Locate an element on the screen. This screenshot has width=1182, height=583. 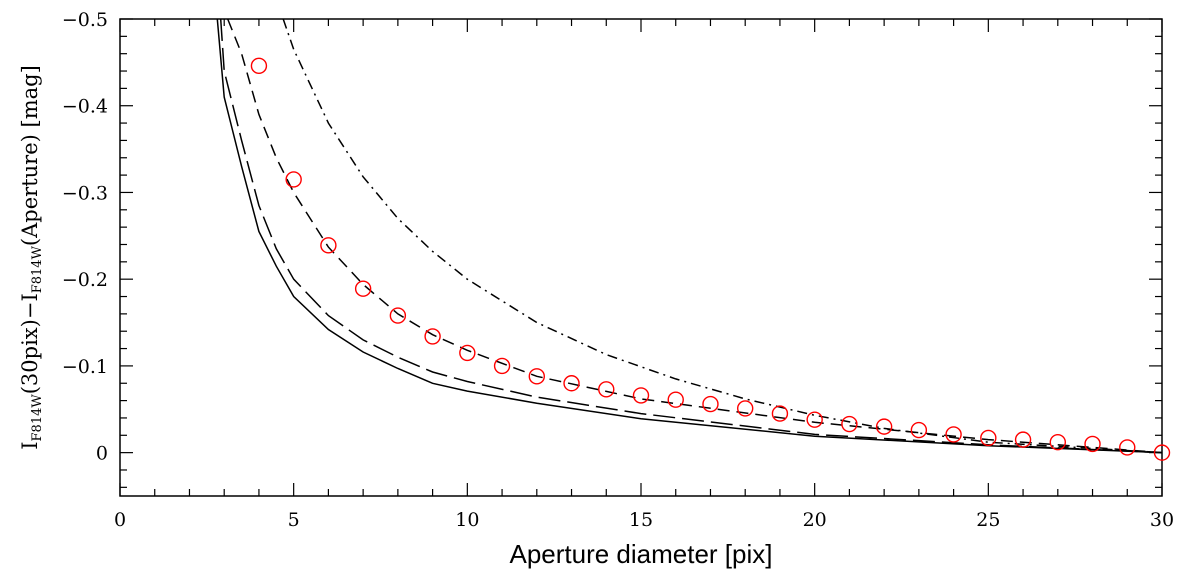
x-tick-label: 0 is located at coordinates (120, 520).